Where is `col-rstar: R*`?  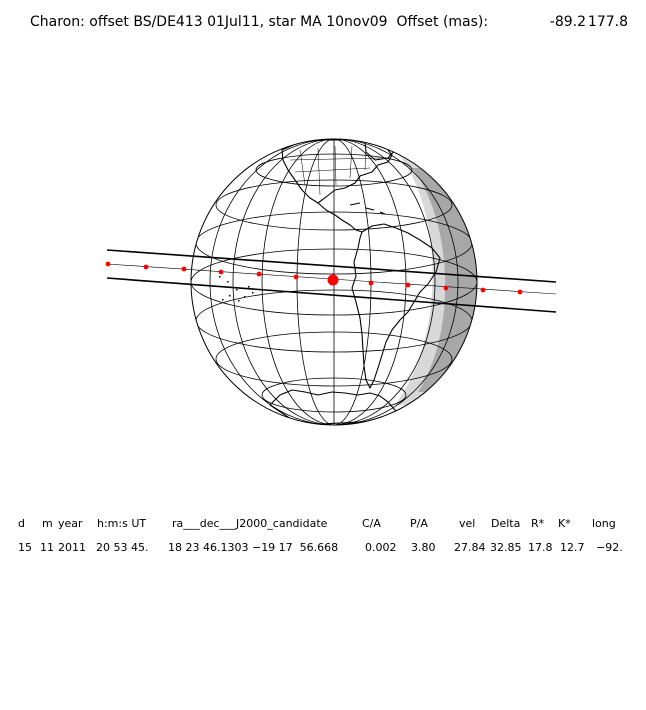 col-rstar: R* is located at coordinates (538, 523).